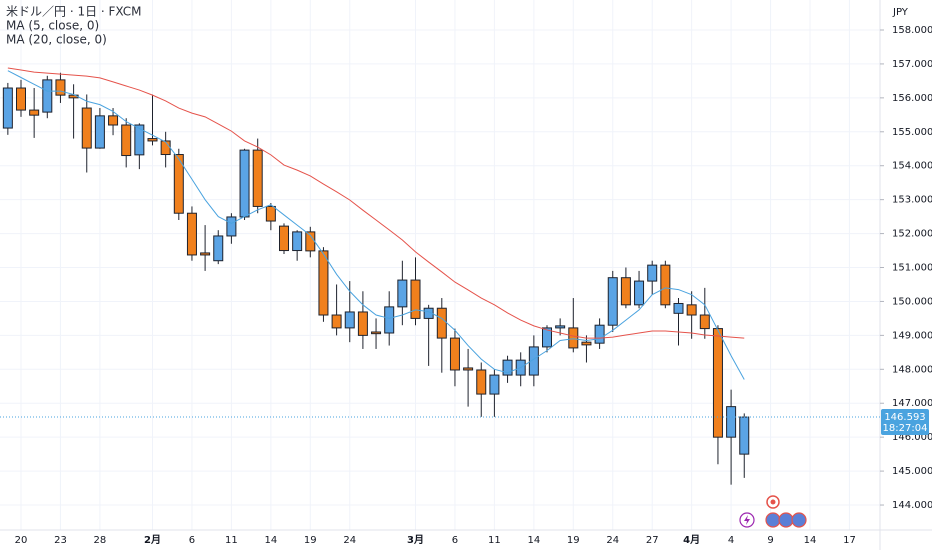  Describe the element at coordinates (912, 200) in the screenshot. I see `y-tick-label: 153.000` at that location.